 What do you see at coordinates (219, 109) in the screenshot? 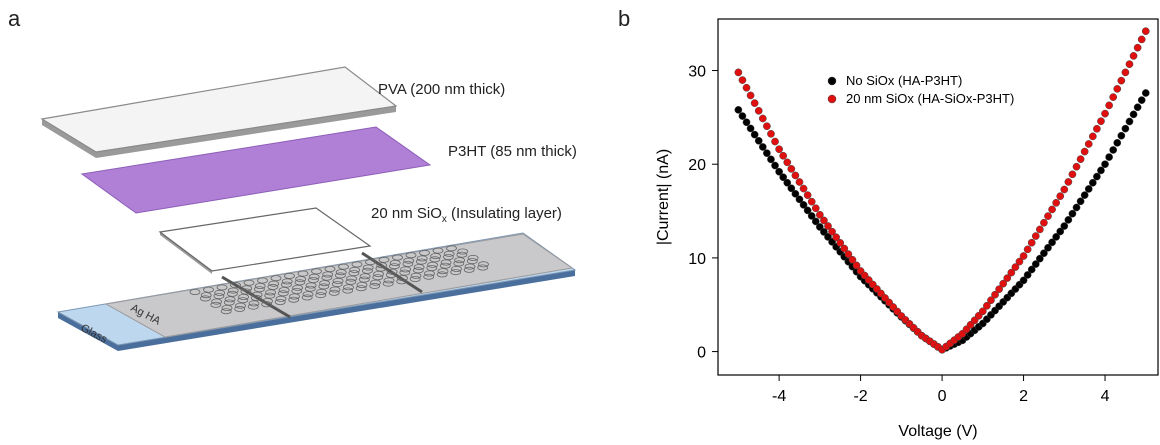
I see `pva-layer` at bounding box center [219, 109].